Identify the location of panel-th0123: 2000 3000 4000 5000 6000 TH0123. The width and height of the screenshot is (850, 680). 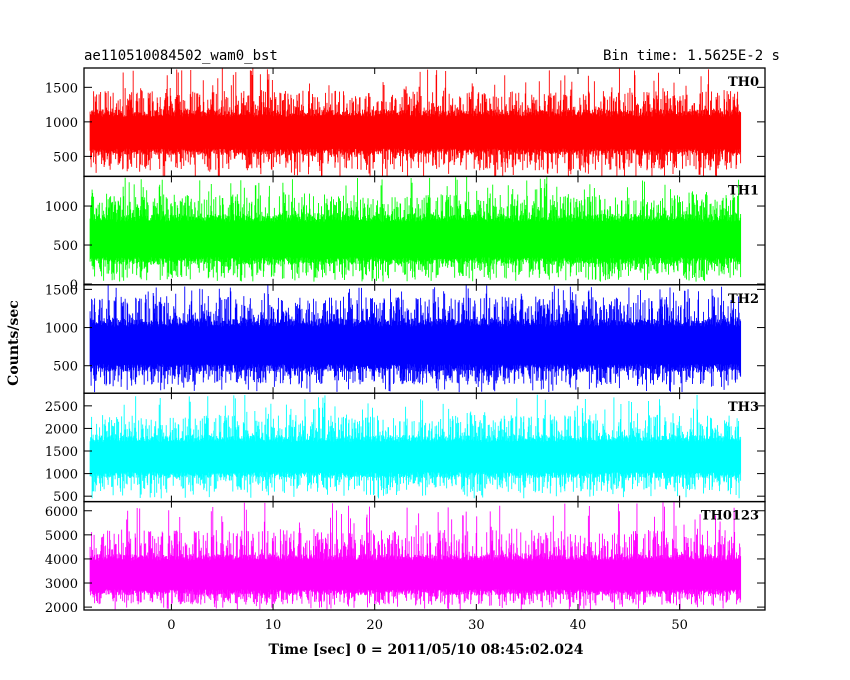
(405, 558).